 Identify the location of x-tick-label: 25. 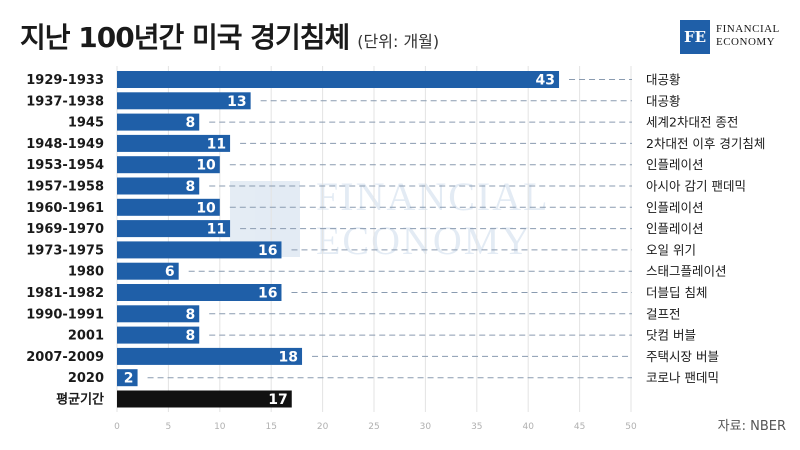
(373, 427).